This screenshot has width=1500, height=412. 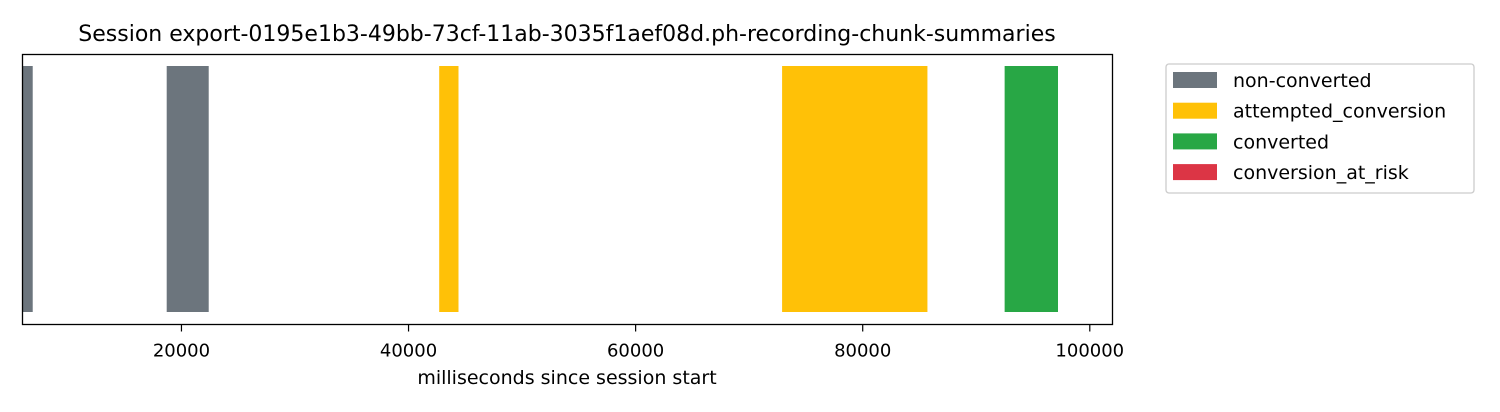 I want to click on x-axis-label: milliseconds since session start, so click(x=566, y=378).